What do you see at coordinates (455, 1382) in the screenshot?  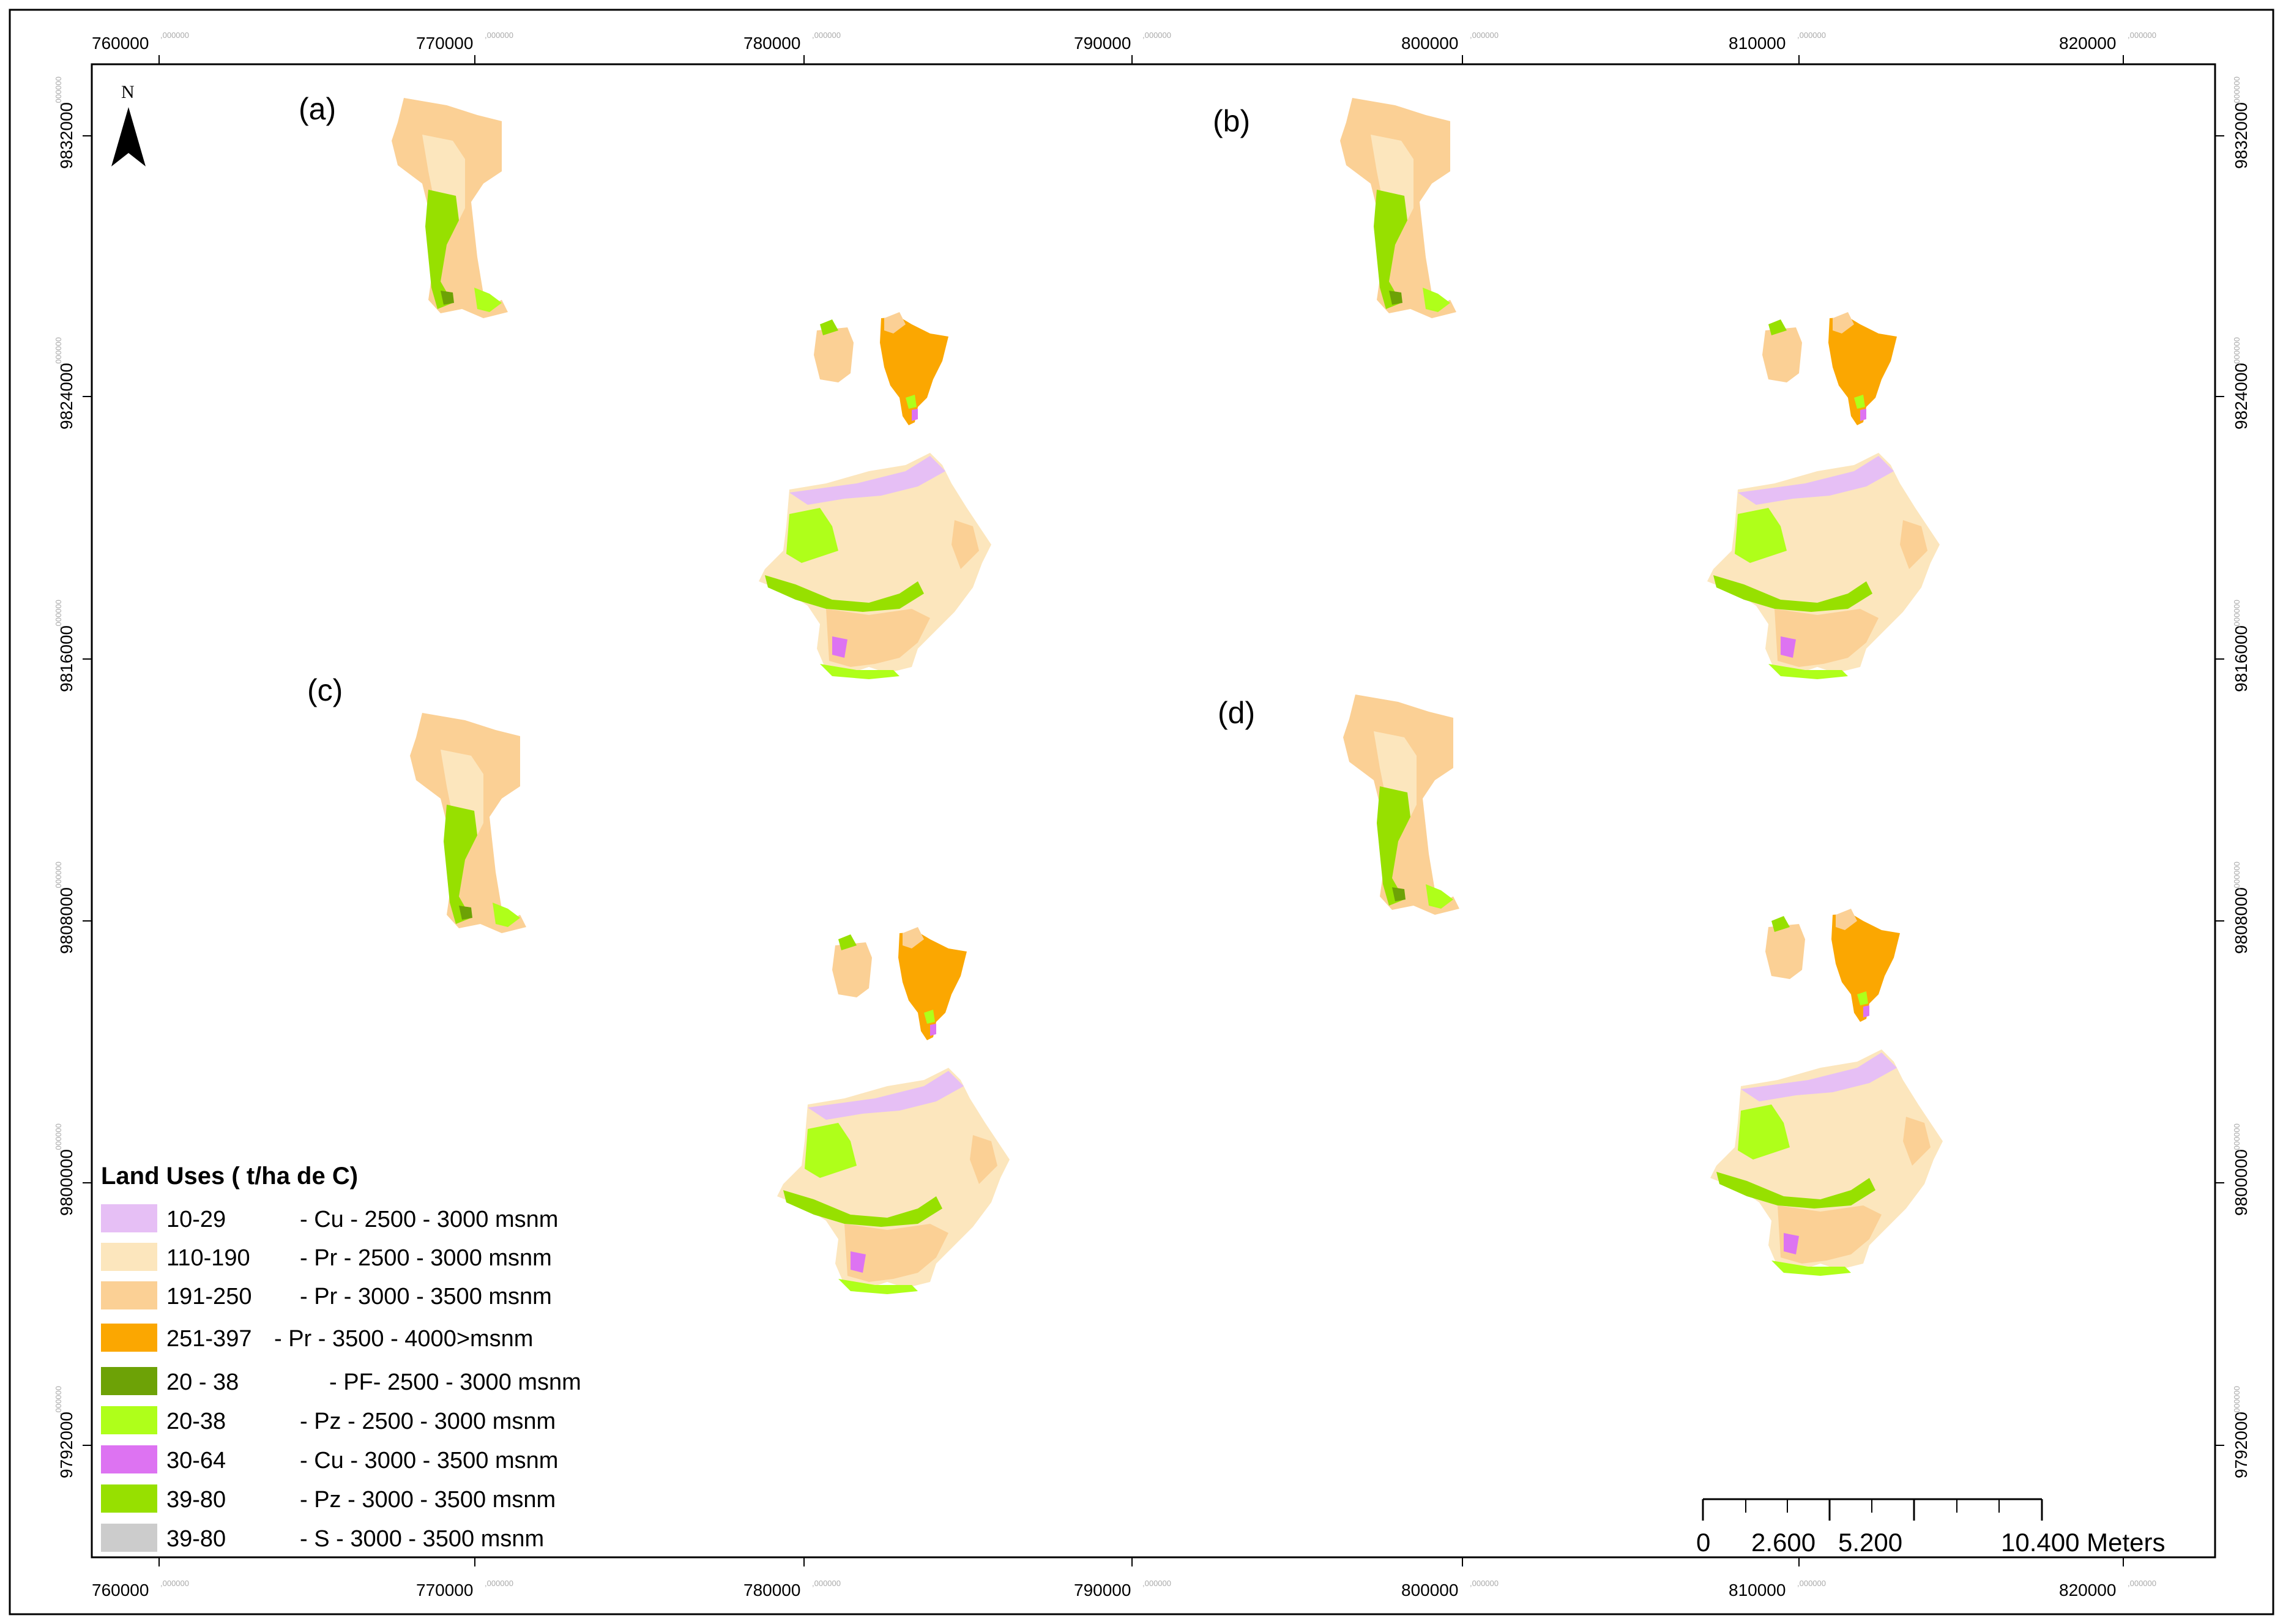 I see `legend-desc: - PF- 2500 - 3000 msnm` at bounding box center [455, 1382].